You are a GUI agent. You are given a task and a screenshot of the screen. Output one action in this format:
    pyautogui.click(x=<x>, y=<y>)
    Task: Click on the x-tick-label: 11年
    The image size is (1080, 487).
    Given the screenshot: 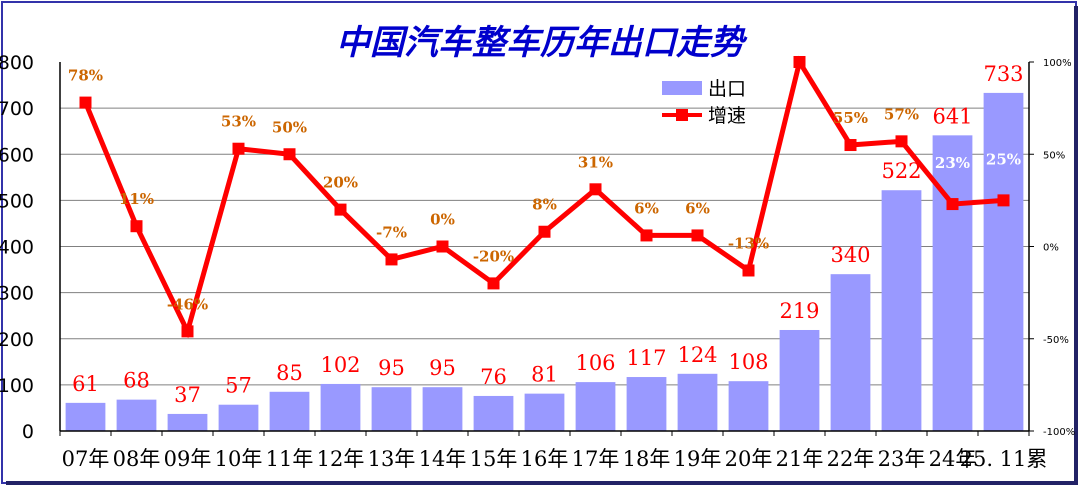 What is the action you would take?
    pyautogui.click(x=290, y=459)
    